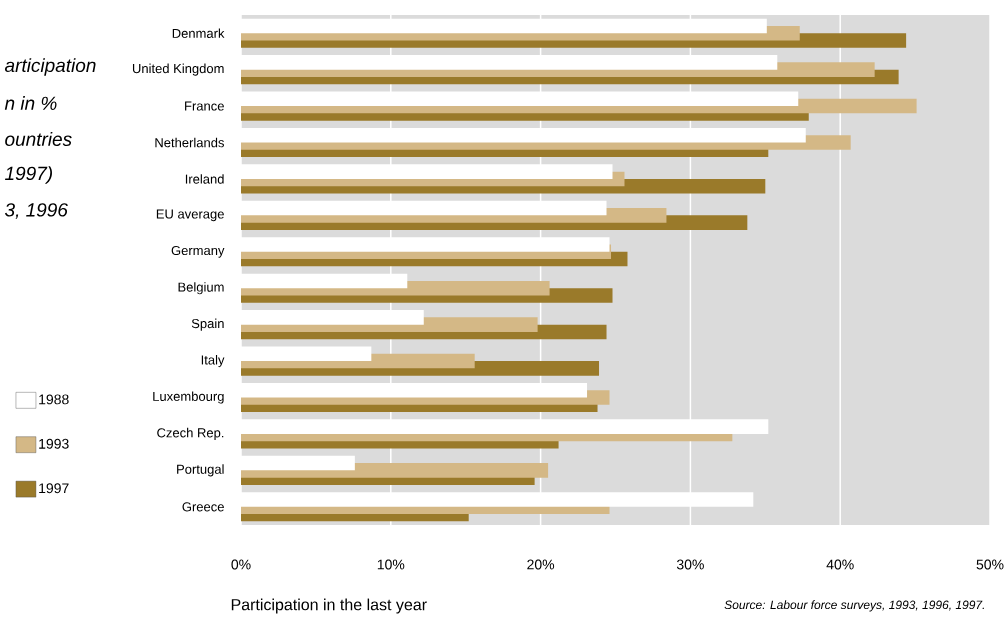  Describe the element at coordinates (391, 564) in the screenshot. I see `x-tick-label: 10%` at that location.